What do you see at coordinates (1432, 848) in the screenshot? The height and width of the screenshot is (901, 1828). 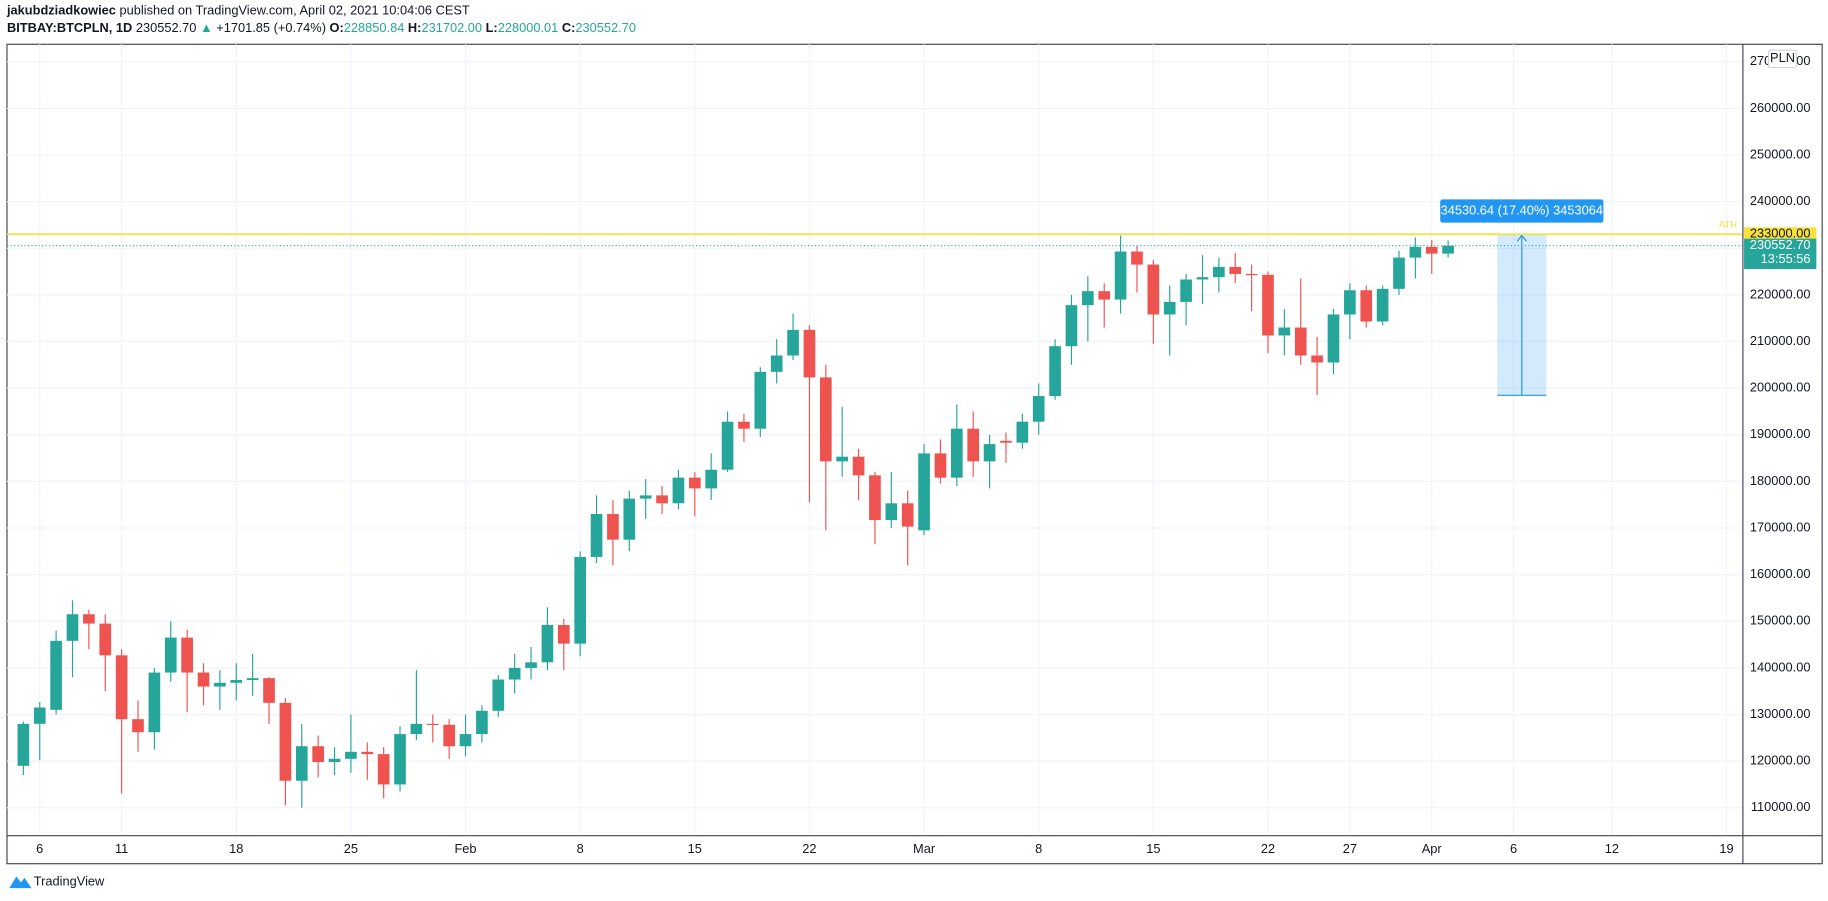 I see `x-tick-label: Apr` at bounding box center [1432, 848].